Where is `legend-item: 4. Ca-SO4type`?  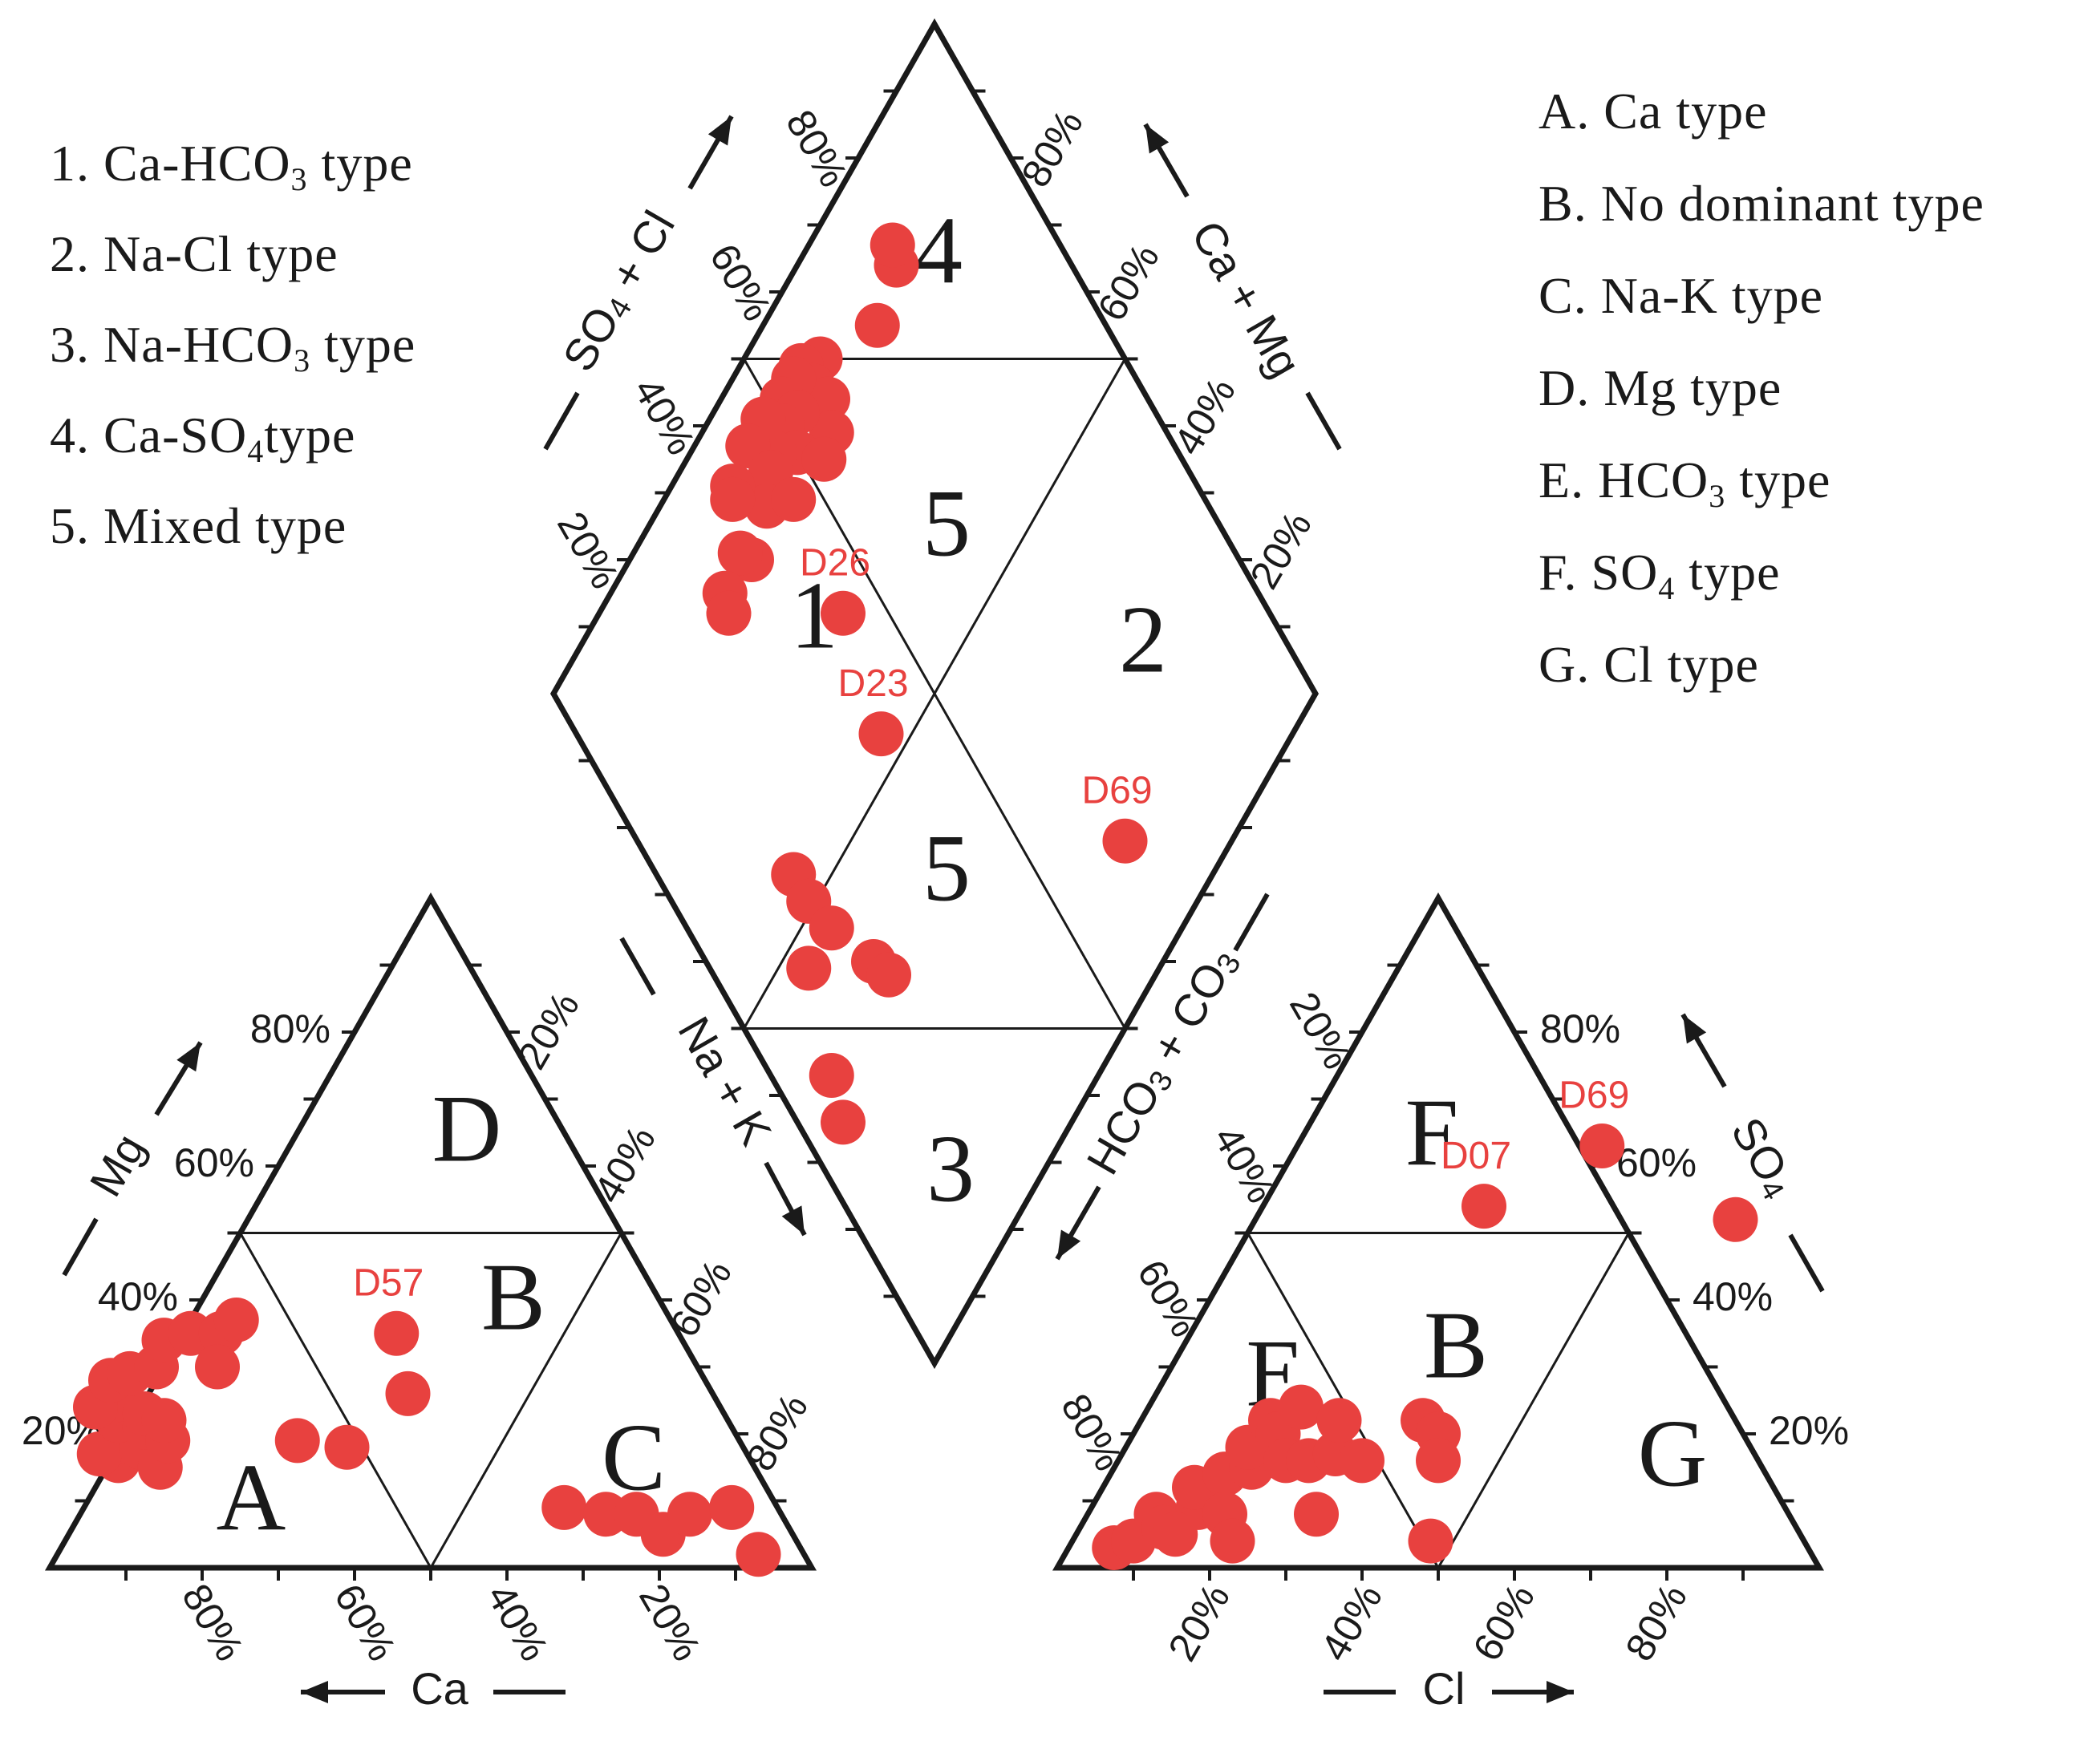
legend-item: 4. Ca-SO4type is located at coordinates (202, 438).